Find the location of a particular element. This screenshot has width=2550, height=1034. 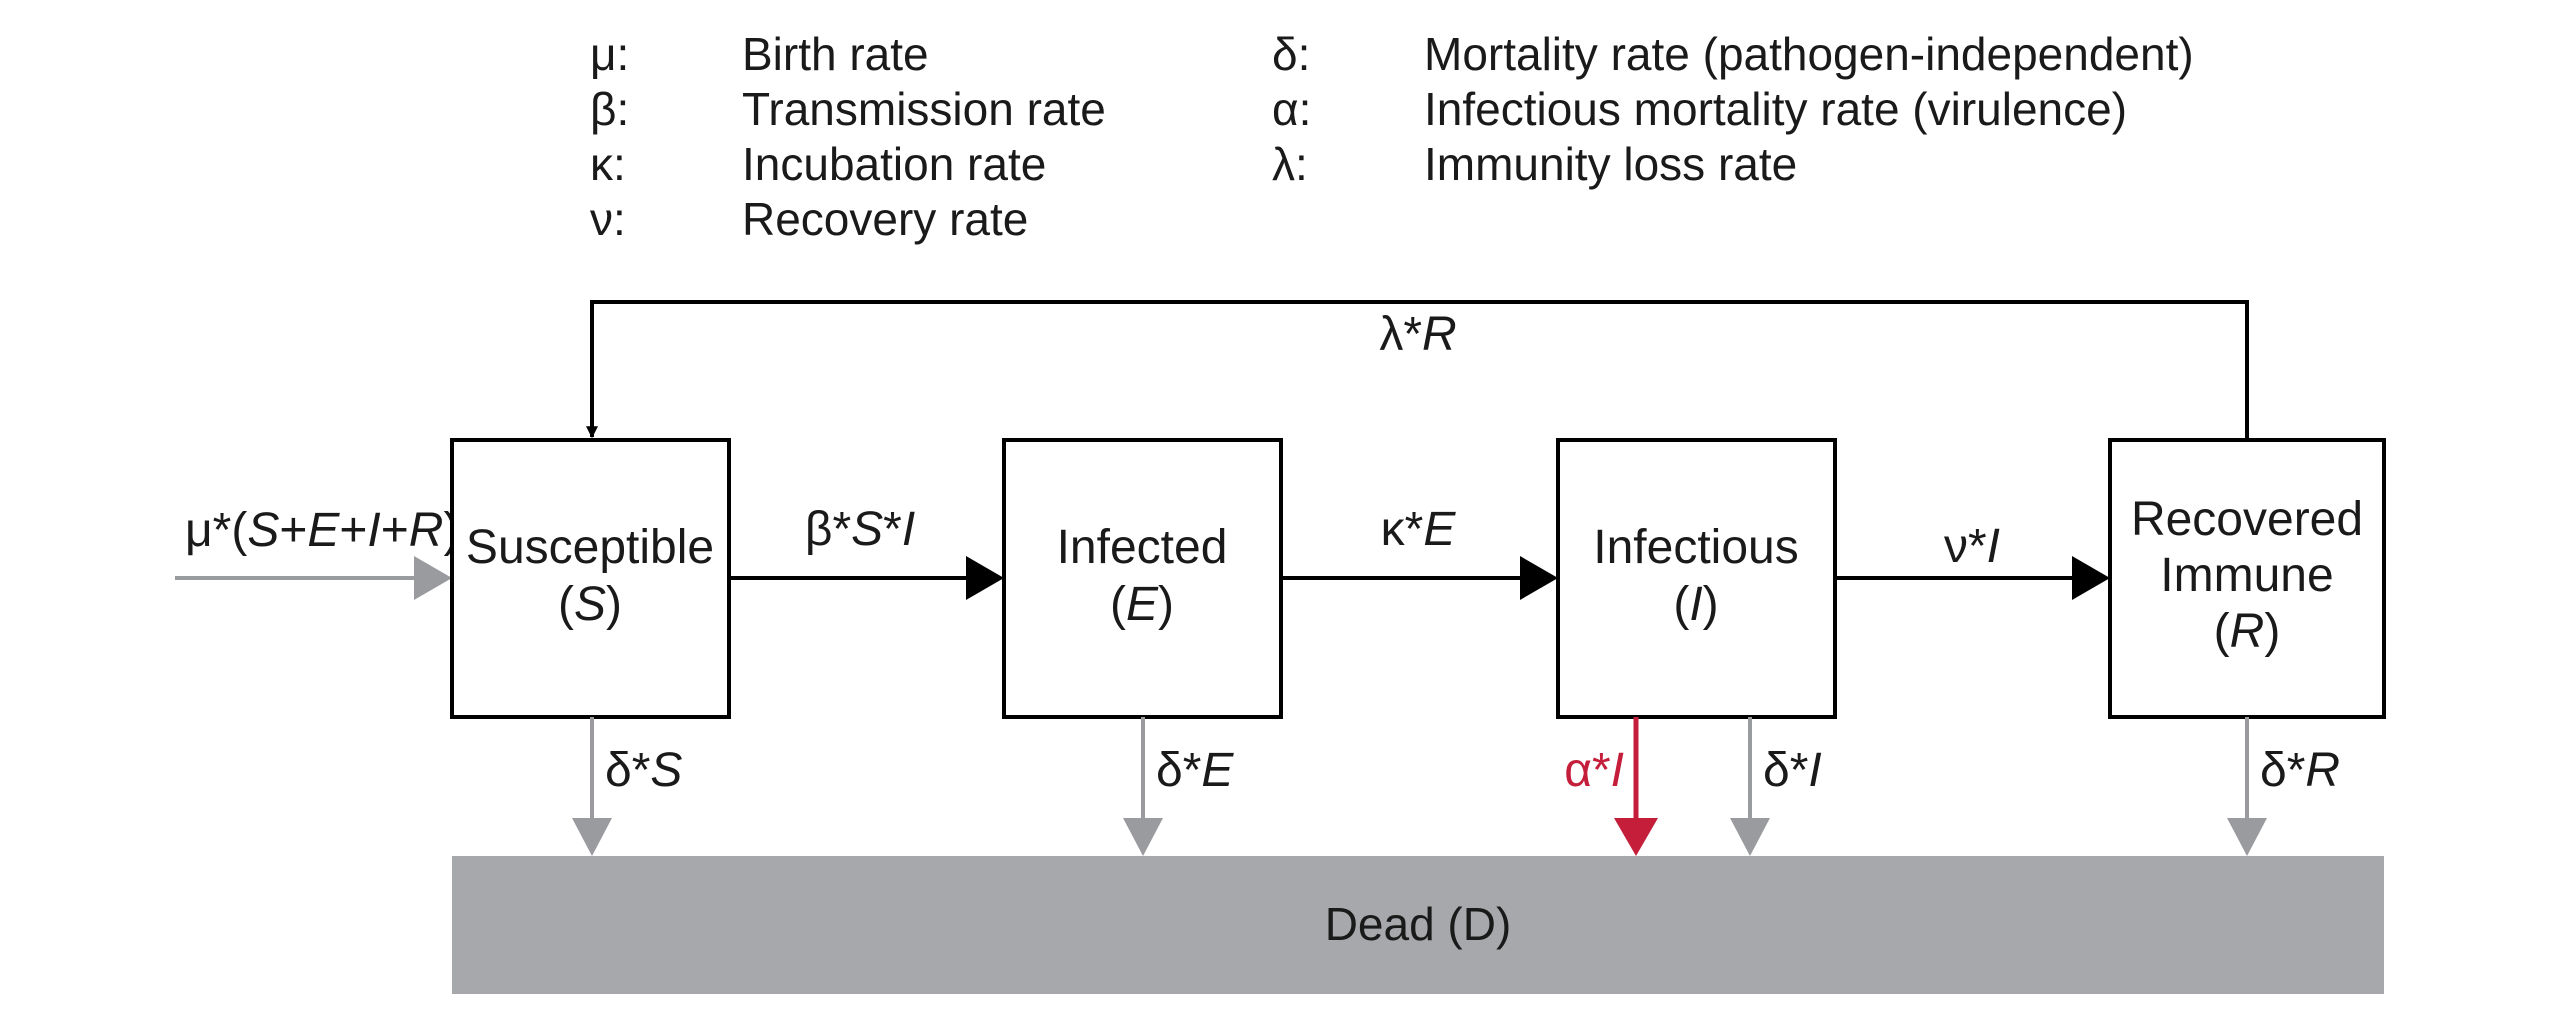

legend-symbol-beta: β: is located at coordinates (609, 109).